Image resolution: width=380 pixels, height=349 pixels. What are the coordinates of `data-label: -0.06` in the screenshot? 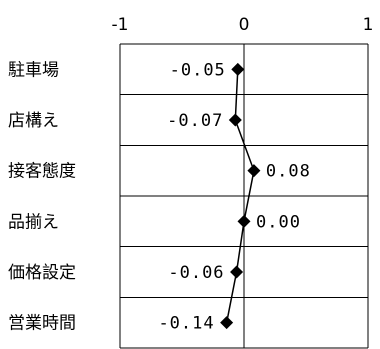 It's located at (196, 273).